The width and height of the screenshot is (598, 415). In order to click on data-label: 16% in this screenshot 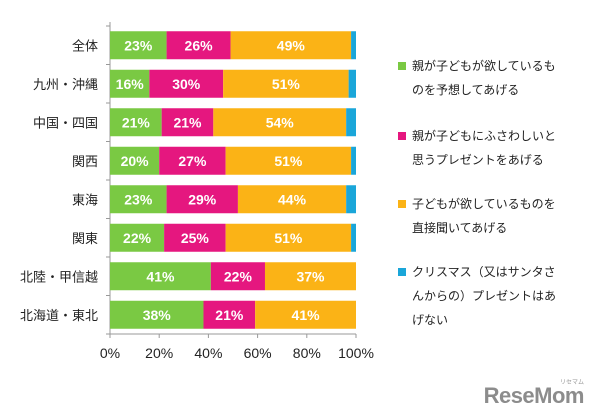, I will do `click(130, 84)`.